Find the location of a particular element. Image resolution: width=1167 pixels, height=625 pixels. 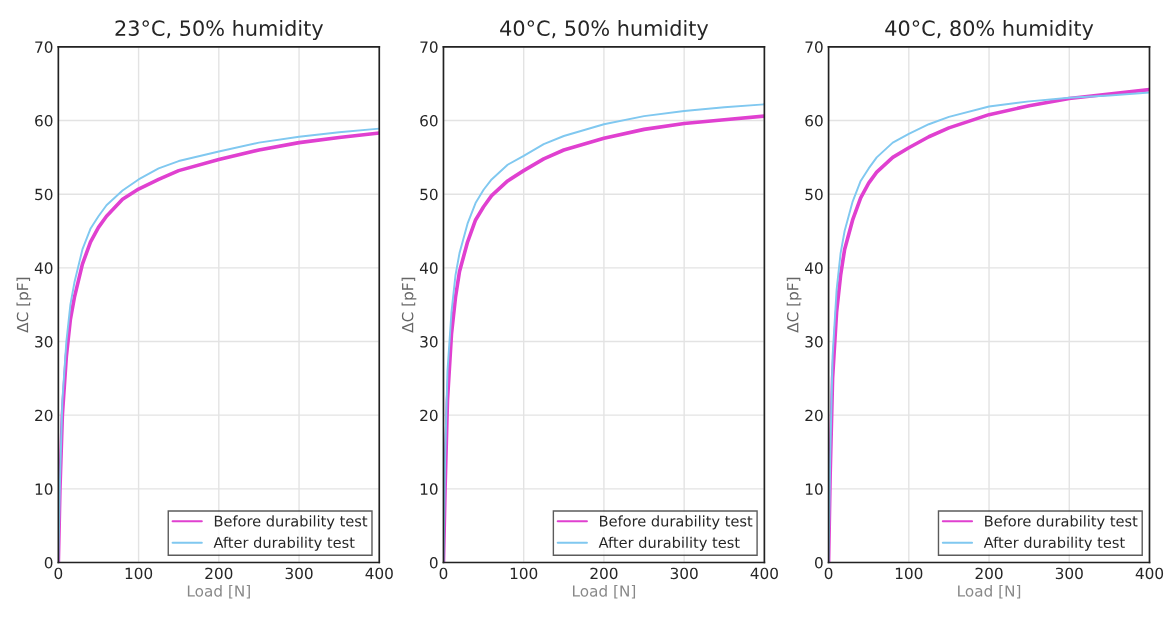

chart-title: 40°C, 80% humidity is located at coordinates (989, 30).